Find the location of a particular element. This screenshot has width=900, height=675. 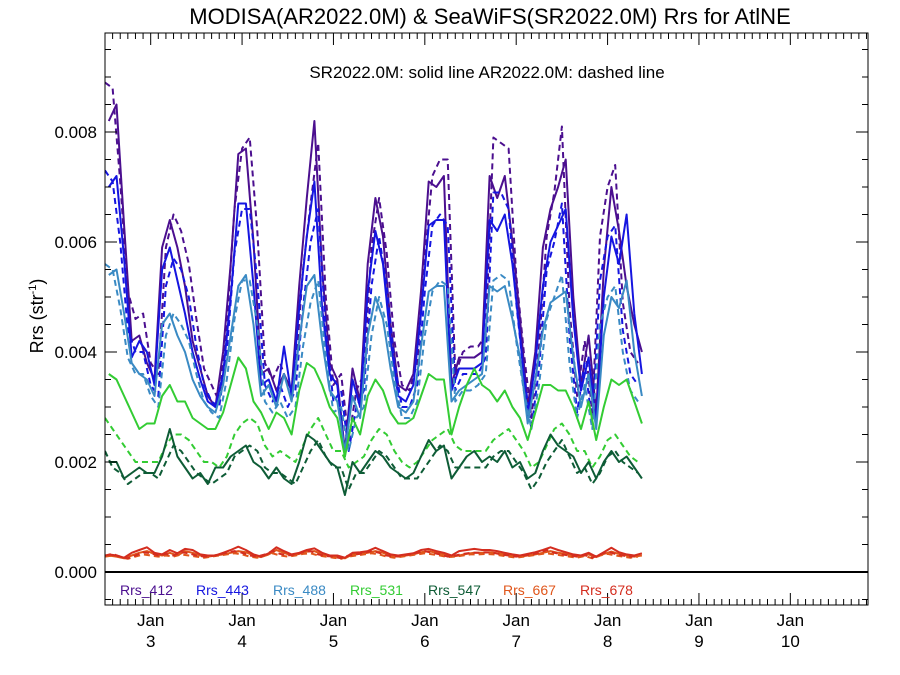

x-tick-label-year: 4 is located at coordinates (241, 641).